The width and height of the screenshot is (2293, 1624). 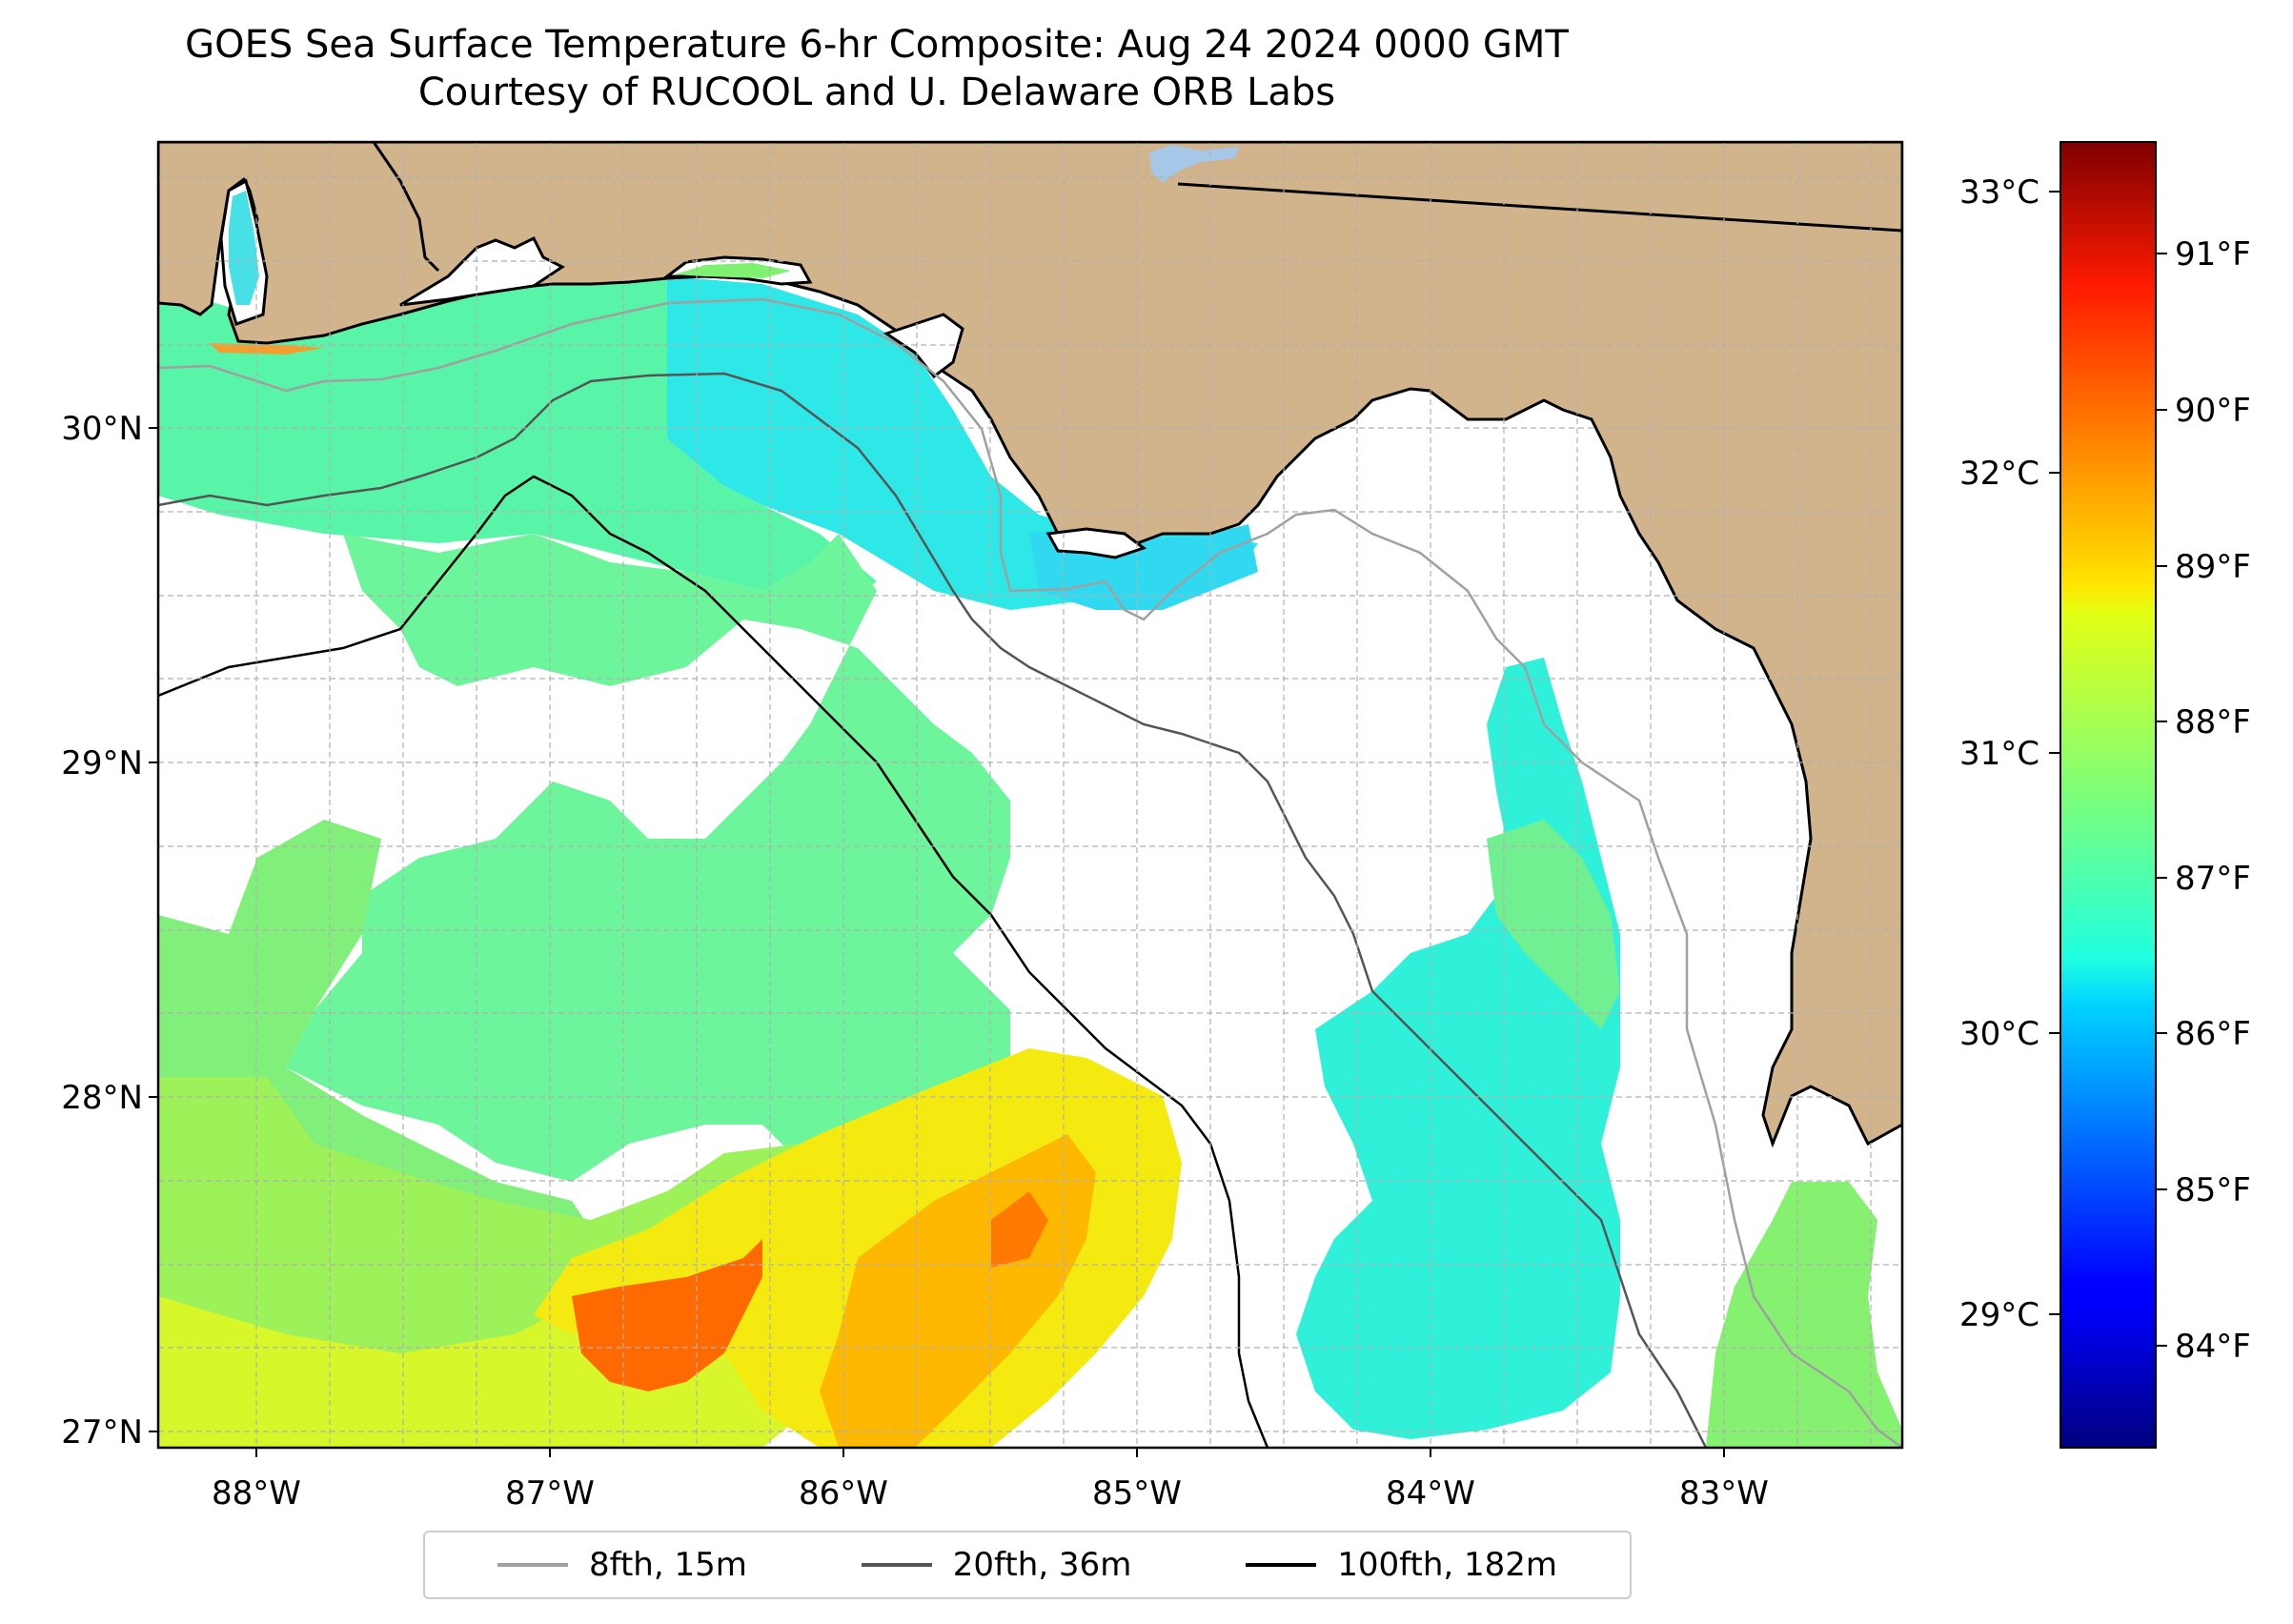 What do you see at coordinates (244, 248) in the screenshot?
I see `mobile-bay-sst` at bounding box center [244, 248].